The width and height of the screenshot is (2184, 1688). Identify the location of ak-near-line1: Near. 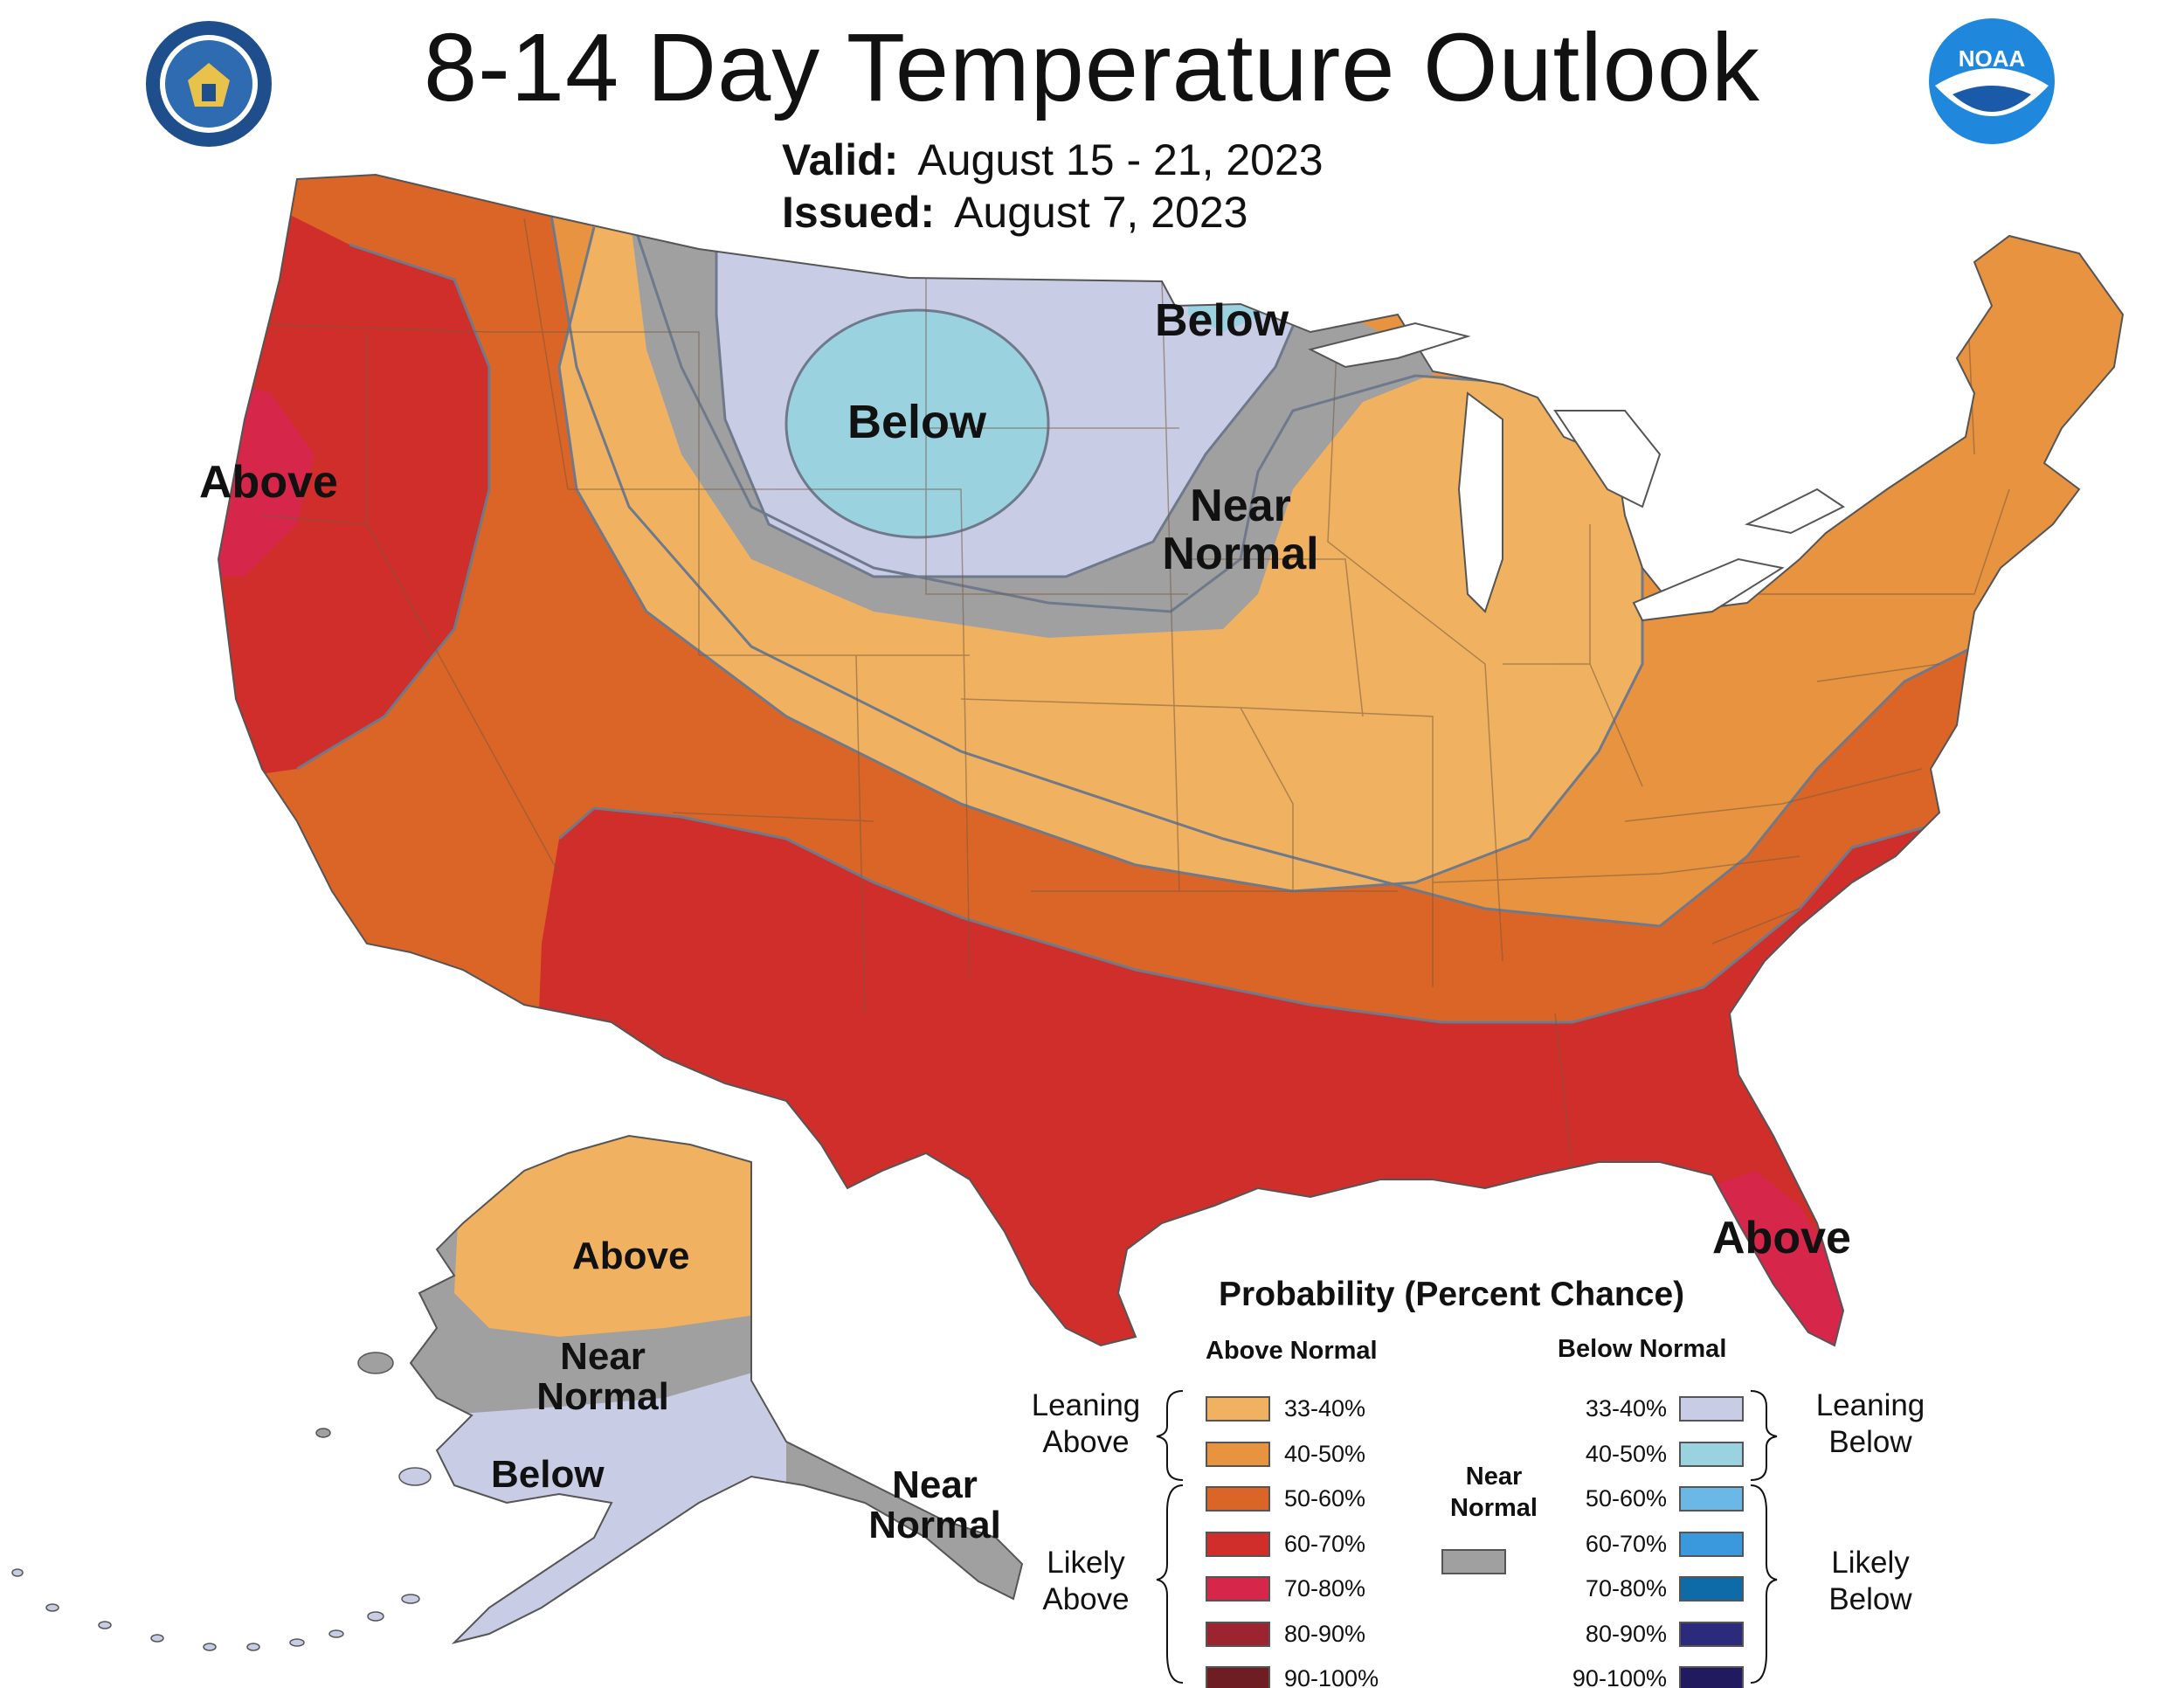
(603, 1356).